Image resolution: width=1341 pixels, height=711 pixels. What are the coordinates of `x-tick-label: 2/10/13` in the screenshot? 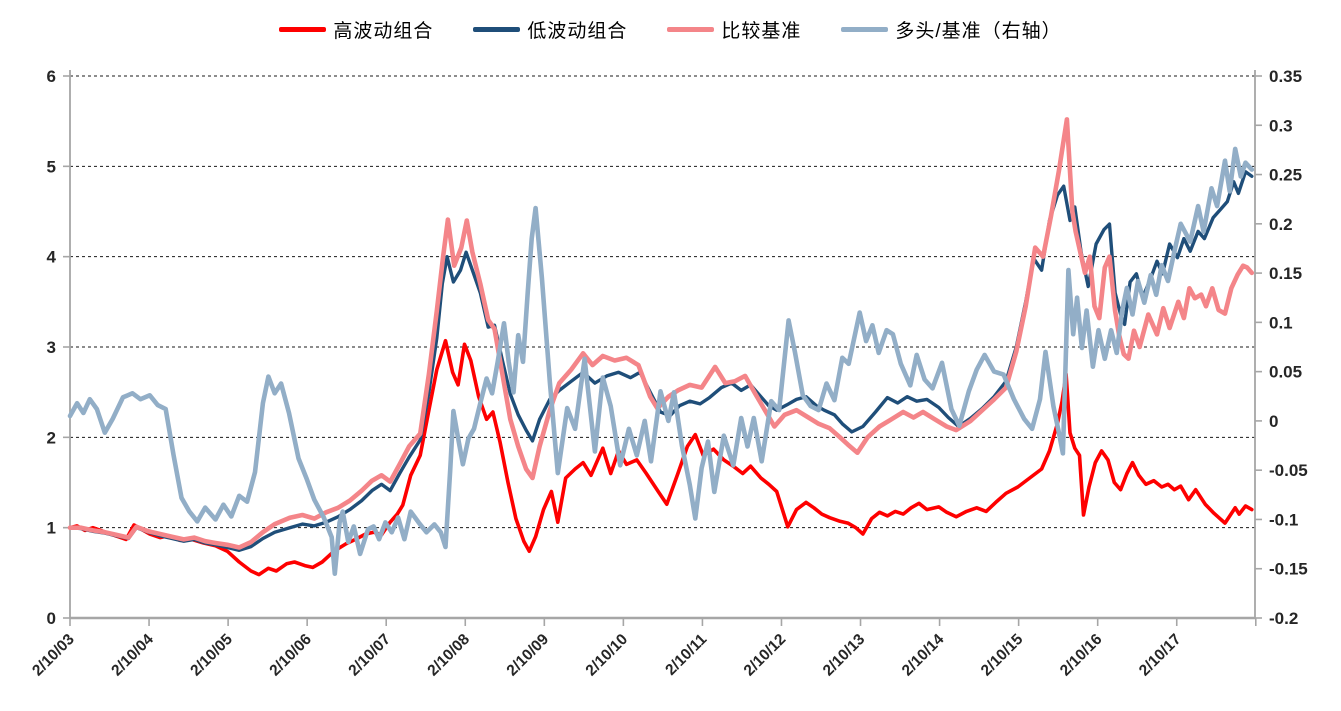 It's located at (844, 655).